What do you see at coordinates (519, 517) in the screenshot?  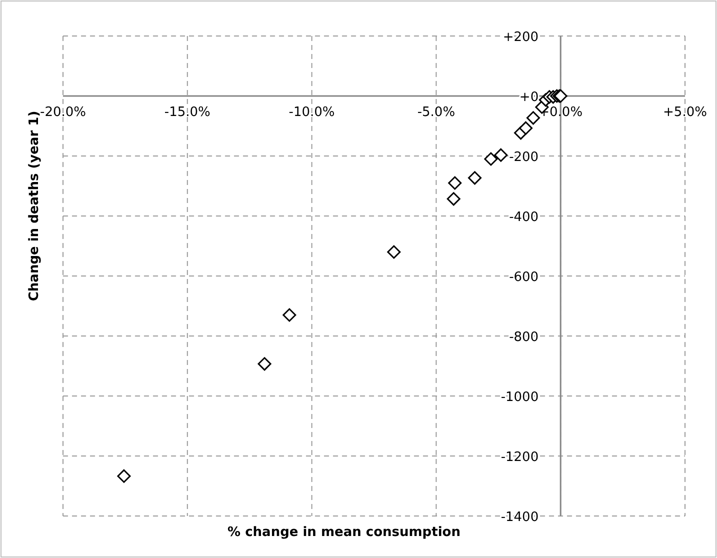 I see `y-tick-label: -1400` at bounding box center [519, 517].